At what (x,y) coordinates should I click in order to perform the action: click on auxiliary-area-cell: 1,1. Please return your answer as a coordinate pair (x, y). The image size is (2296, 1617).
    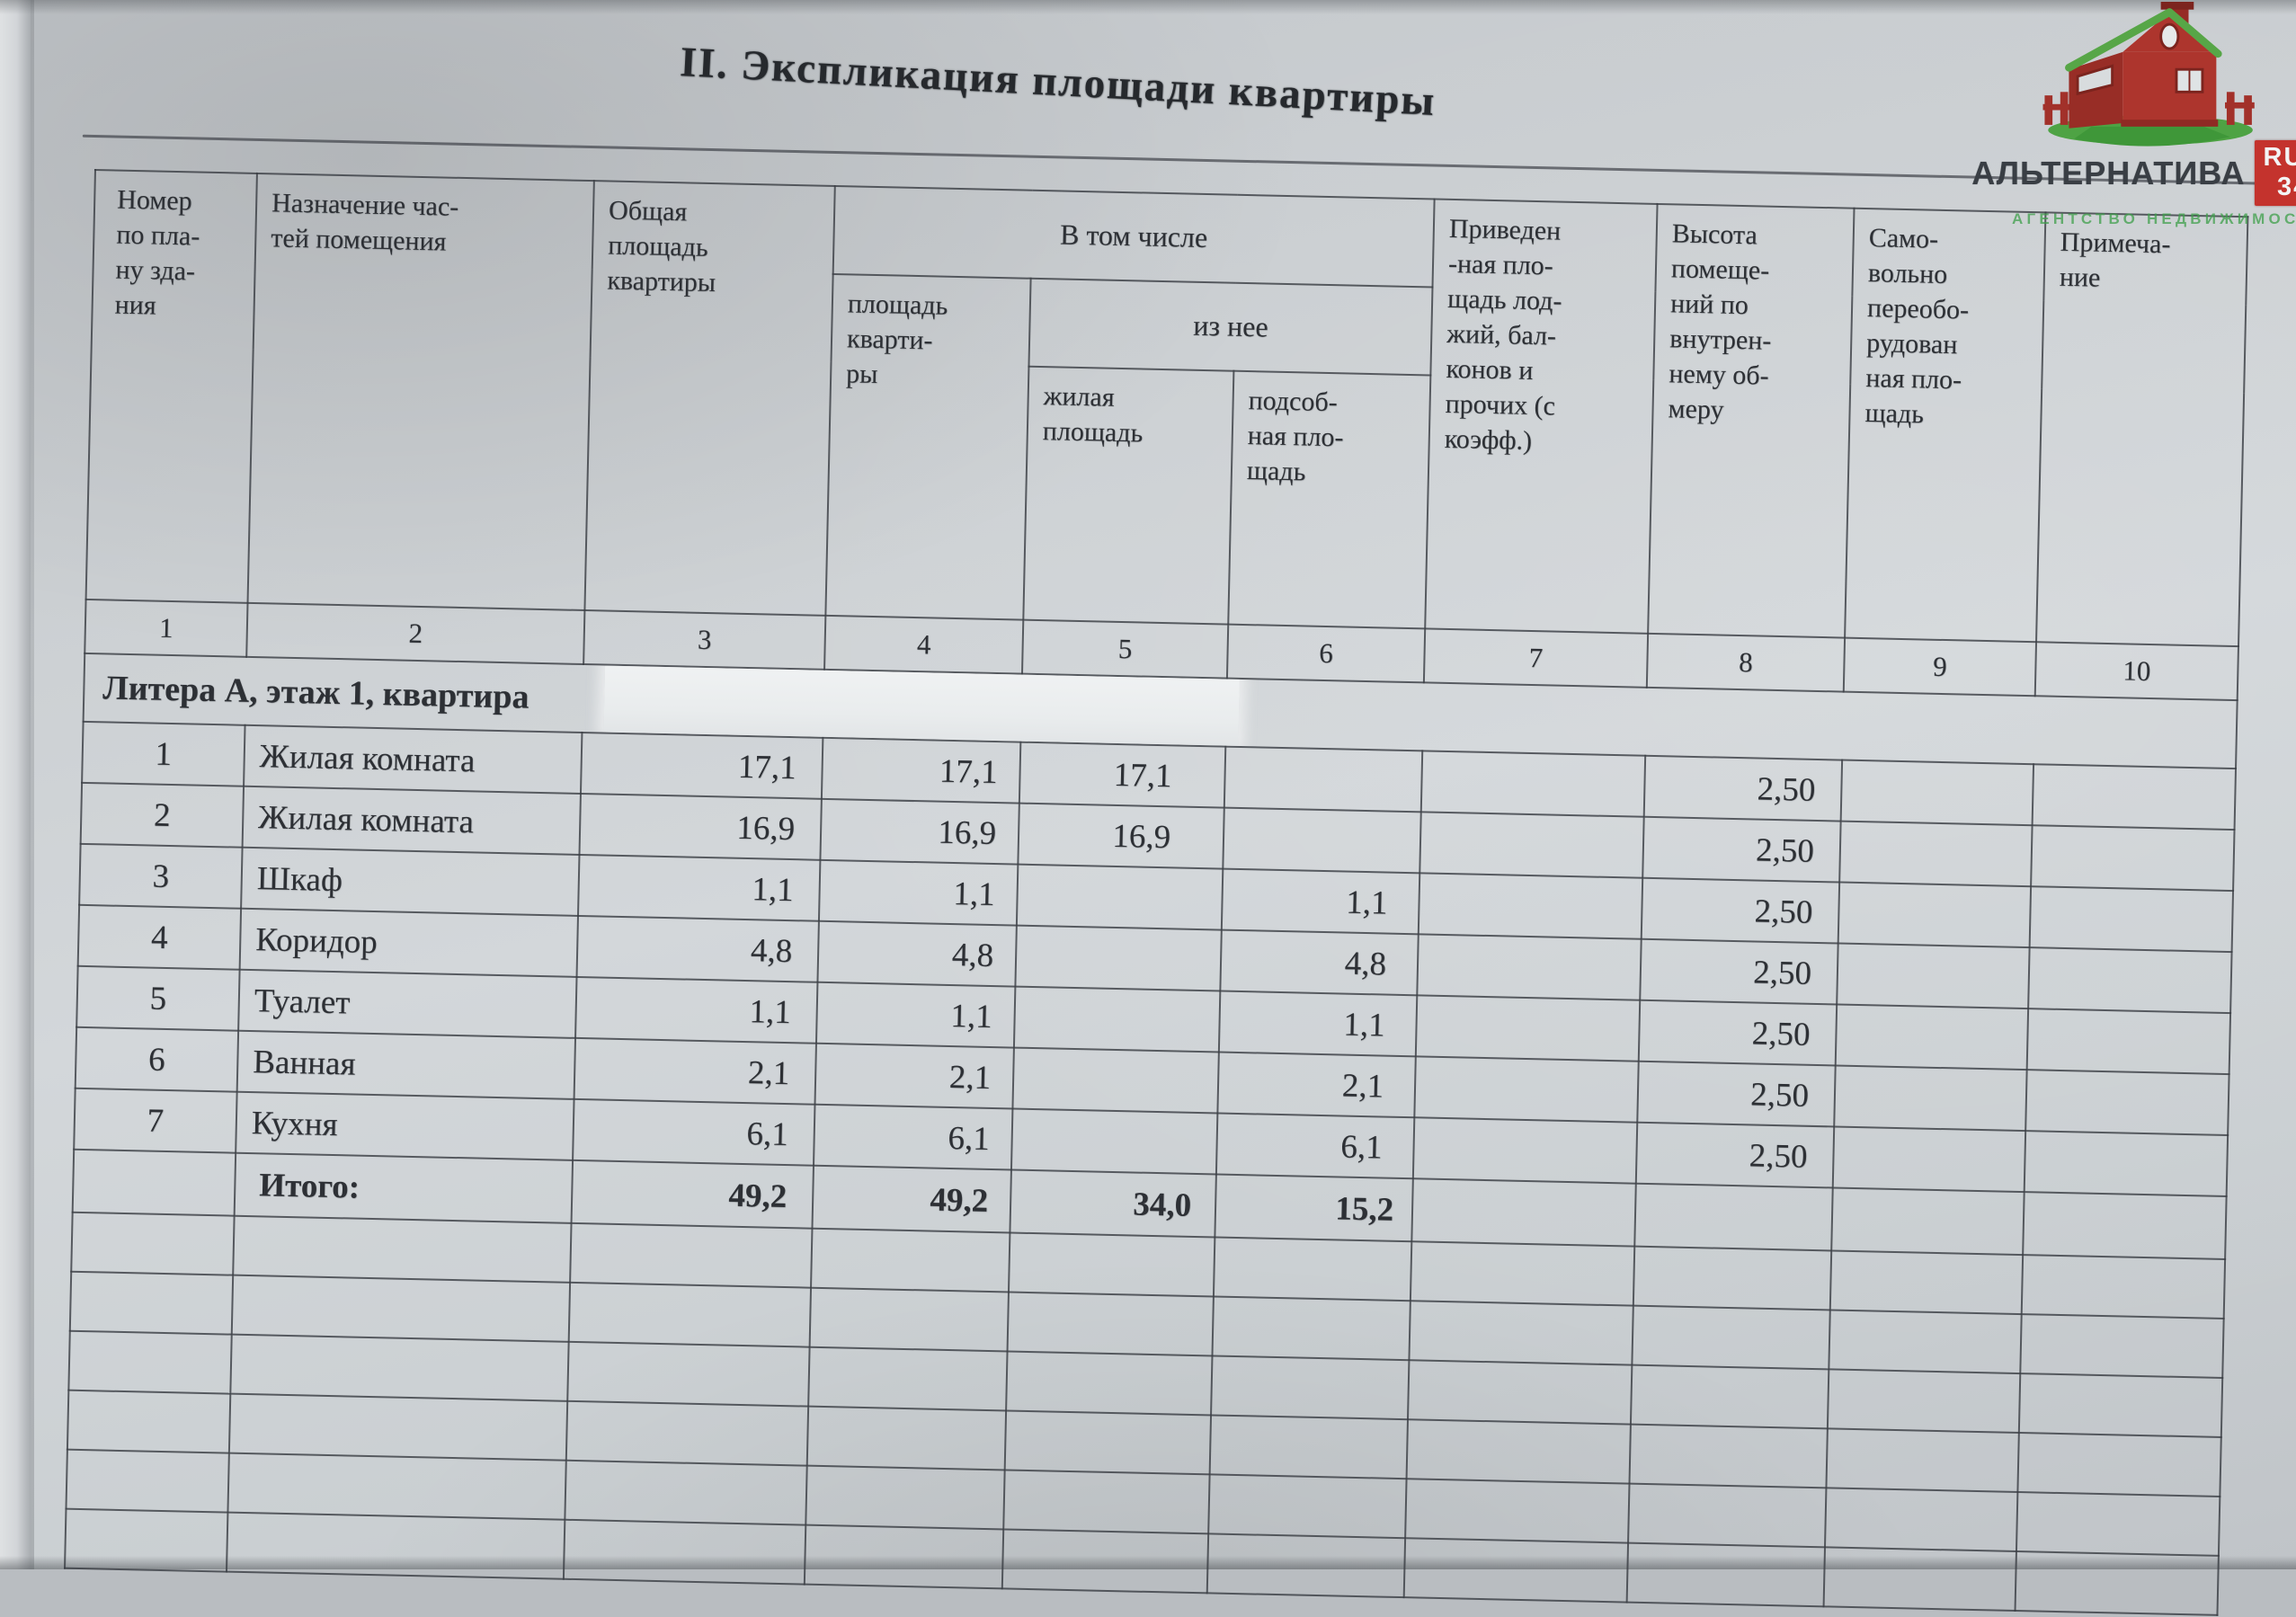
    Looking at the image, I should click on (1320, 902).